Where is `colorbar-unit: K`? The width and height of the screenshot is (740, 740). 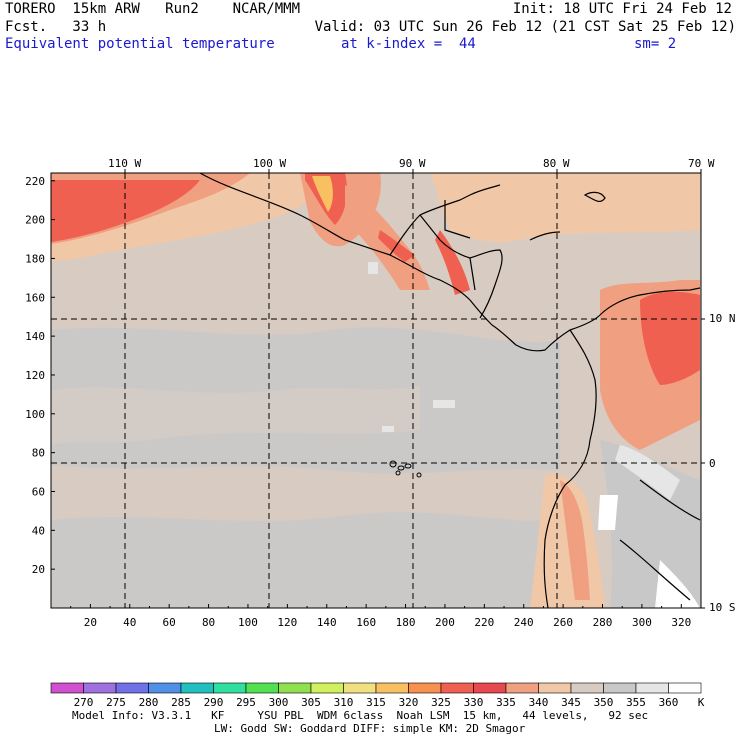 colorbar-unit: K is located at coordinates (701, 702).